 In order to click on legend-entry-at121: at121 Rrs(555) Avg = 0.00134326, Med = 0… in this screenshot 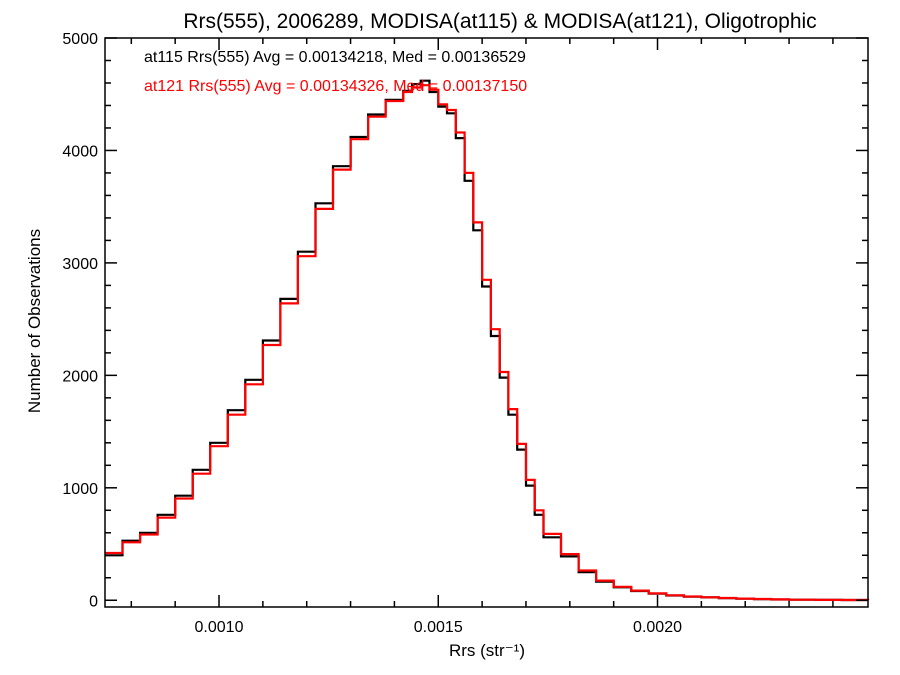, I will do `click(335, 86)`.